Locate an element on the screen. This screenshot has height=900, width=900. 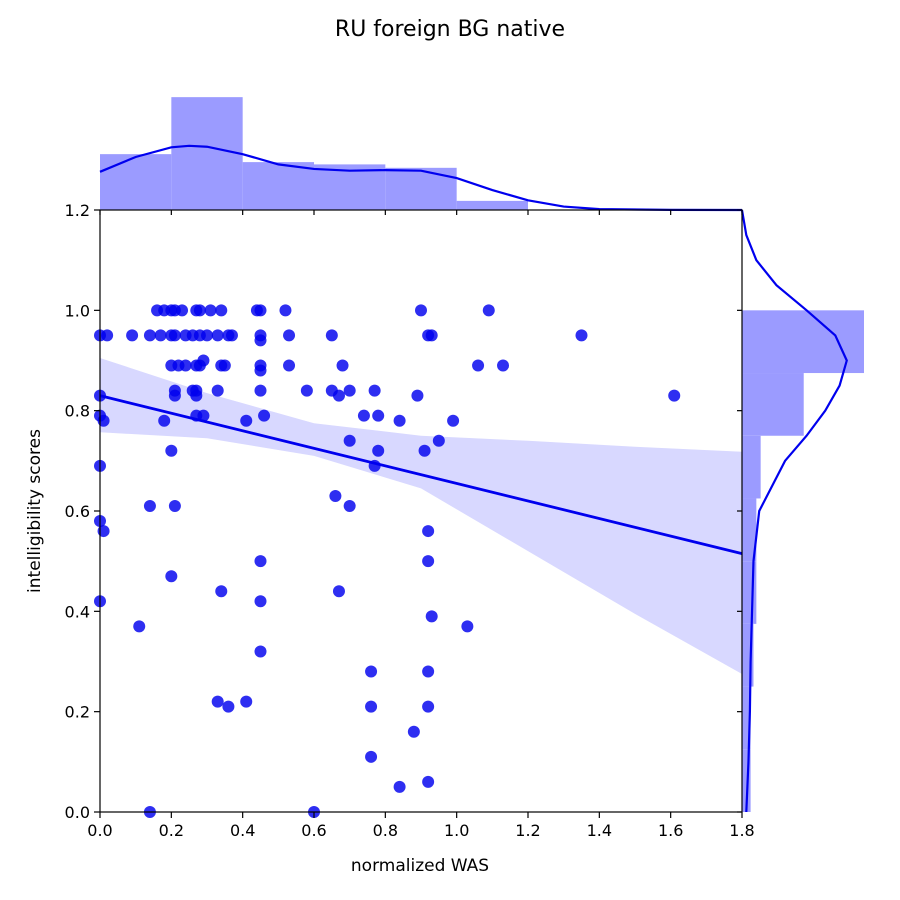
x-tick-label: 0.2 is located at coordinates (171, 830).